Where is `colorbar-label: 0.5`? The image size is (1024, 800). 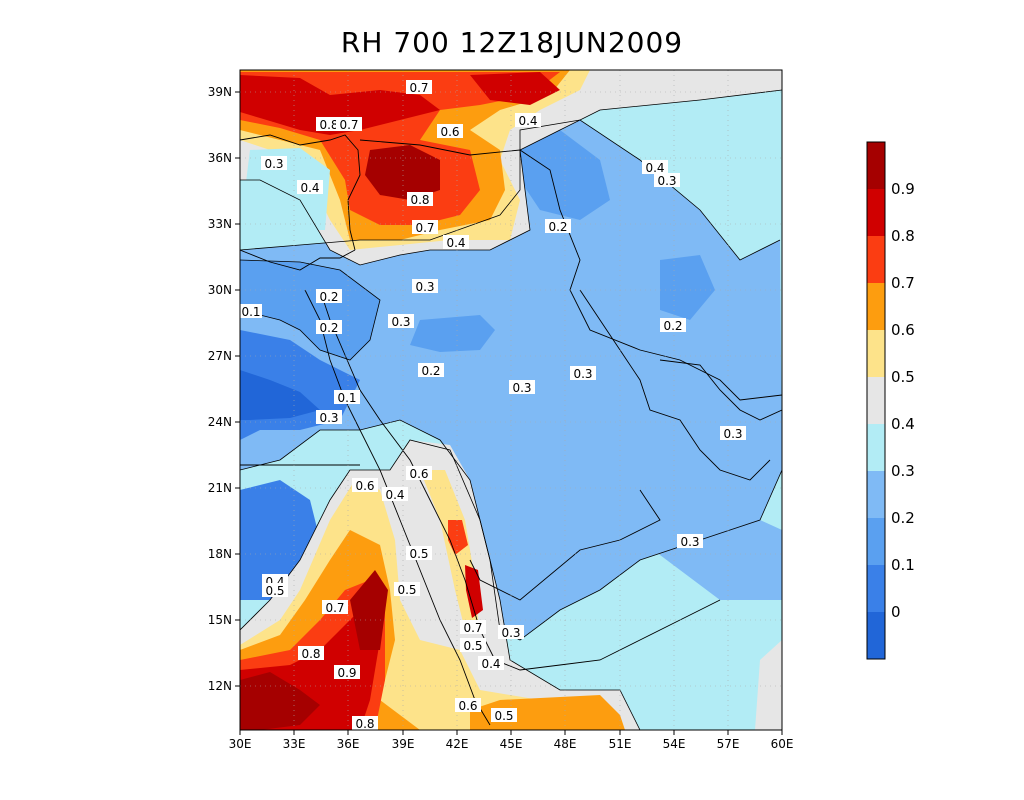
colorbar-label: 0.5 is located at coordinates (903, 377).